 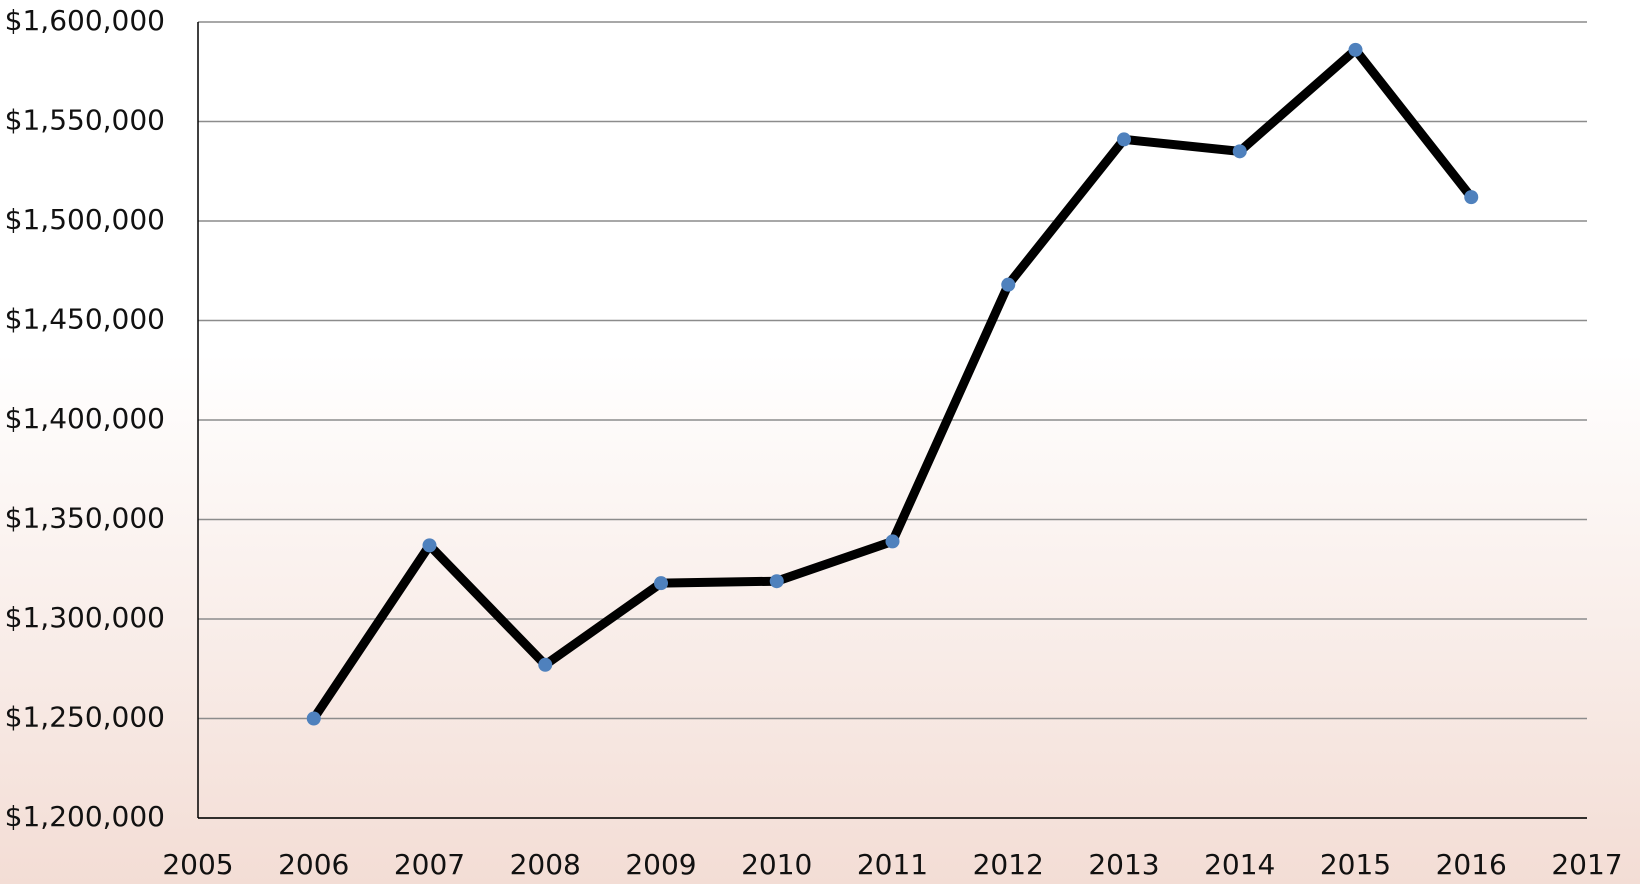 What do you see at coordinates (85, 20) in the screenshot?
I see `y-tick-label: $1,600,000` at bounding box center [85, 20].